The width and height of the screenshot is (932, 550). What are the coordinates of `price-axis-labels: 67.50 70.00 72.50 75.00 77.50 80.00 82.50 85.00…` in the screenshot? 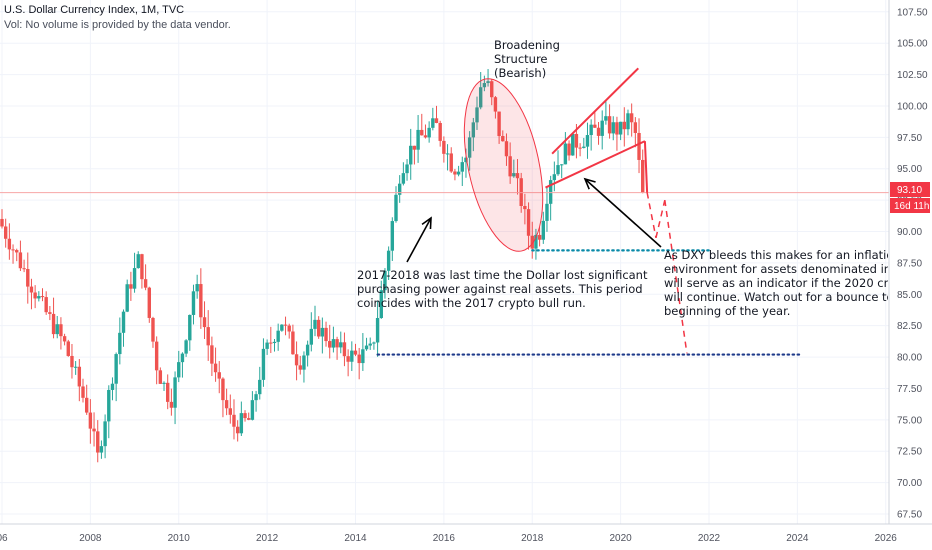 It's located at (912, 263).